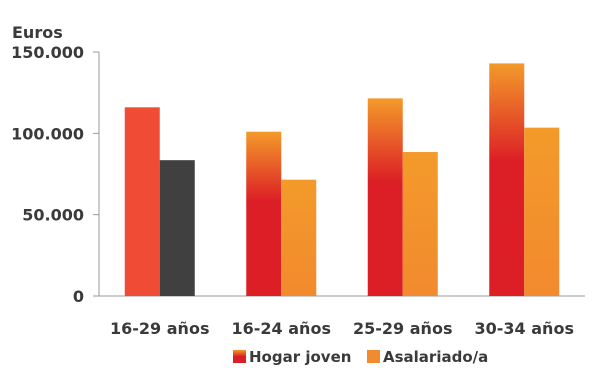 This screenshot has height=376, width=603. I want to click on x-axis-labels: 16-29 años 16-24 años 25-29 años 30-34 años, so click(342, 328).